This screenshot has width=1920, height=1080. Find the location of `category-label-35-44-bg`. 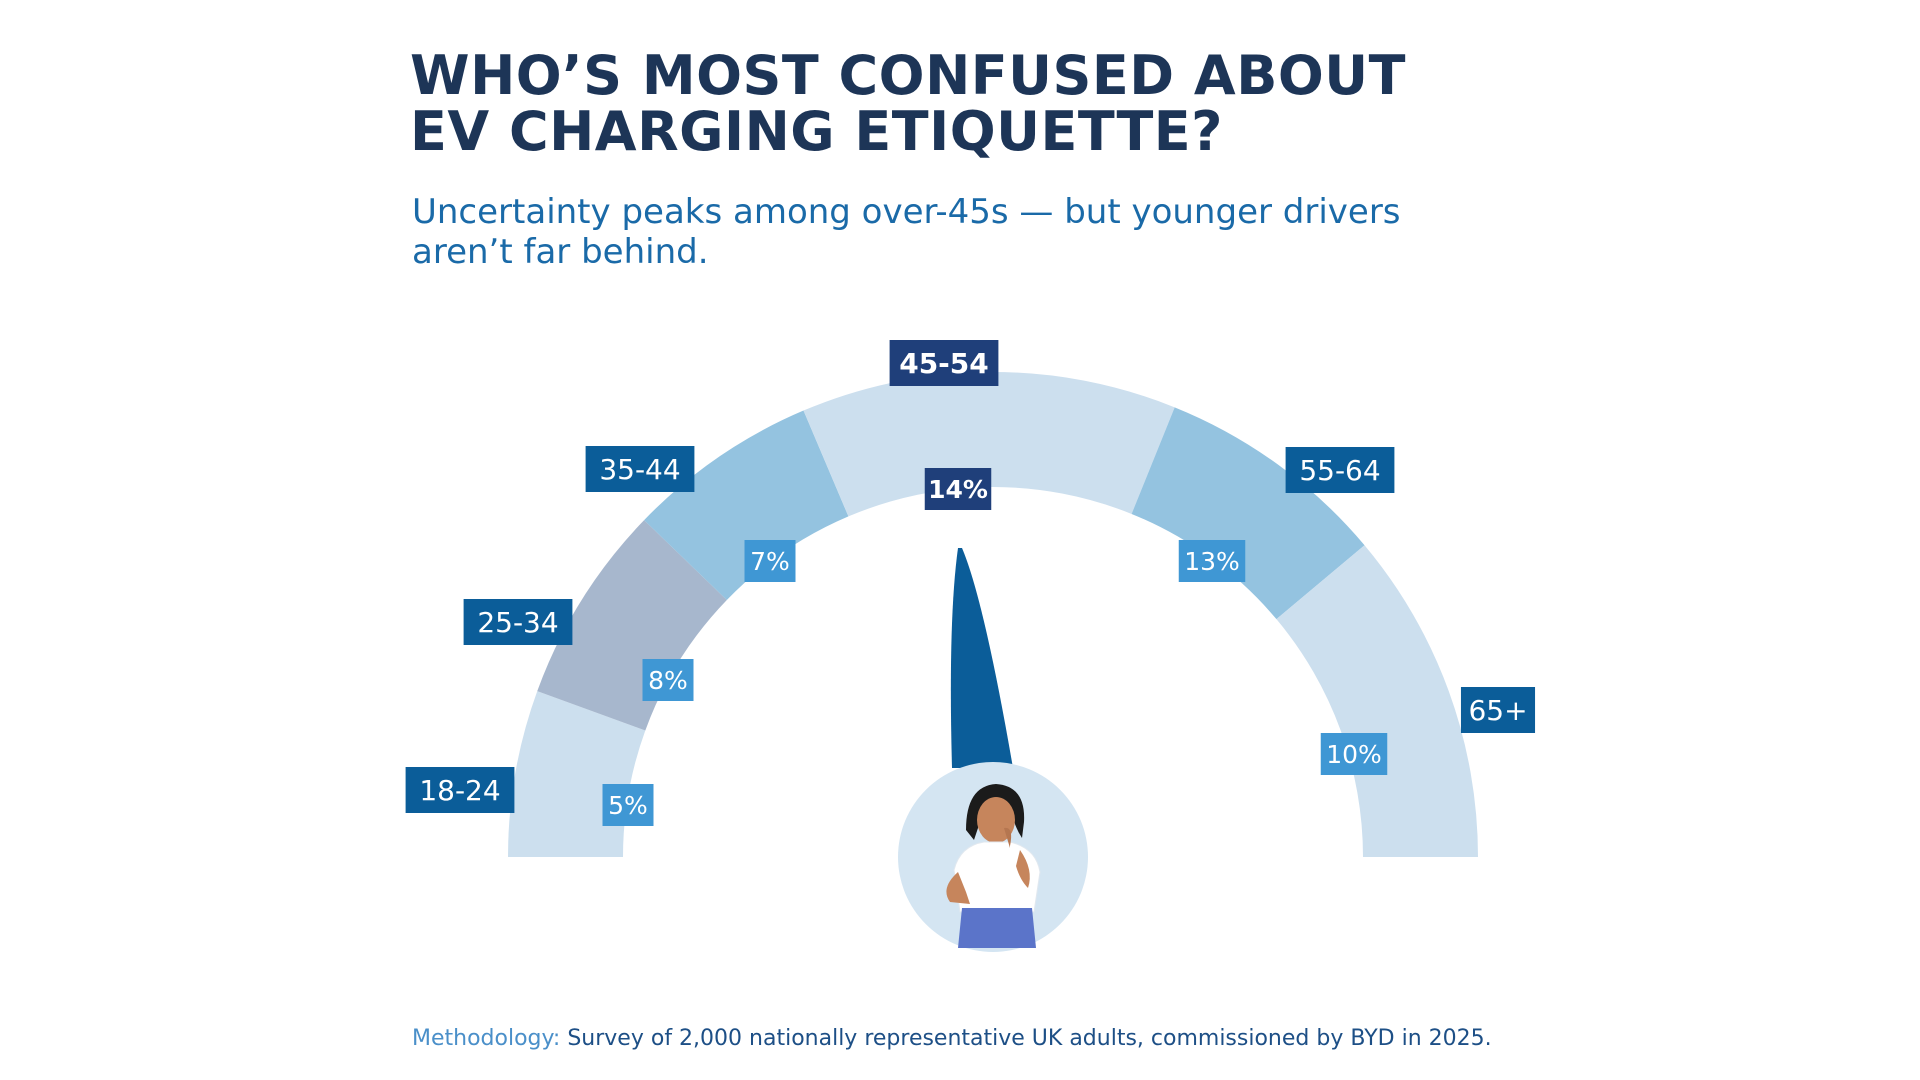

category-label-35-44-bg is located at coordinates (640, 469).